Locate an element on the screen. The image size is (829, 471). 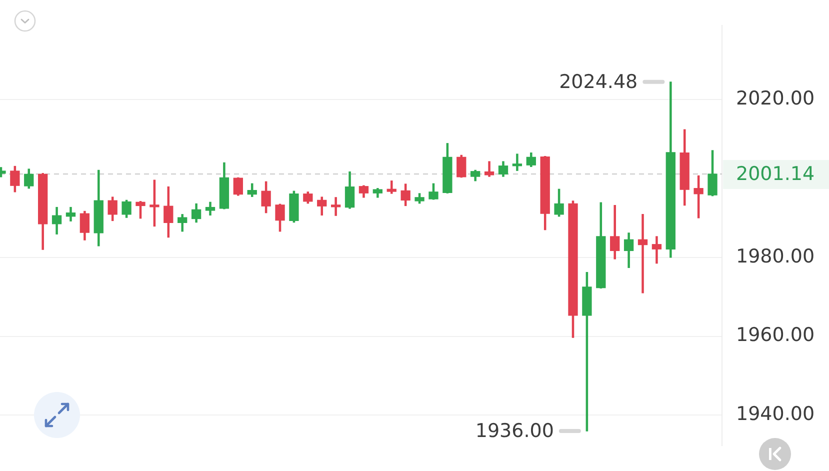
y-tick-label: 2020.00 is located at coordinates (775, 99).